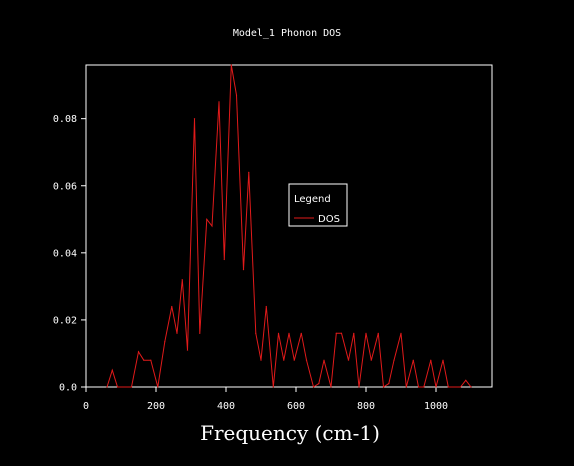  What do you see at coordinates (312, 199) in the screenshot?
I see `legend-title: Legend` at bounding box center [312, 199].